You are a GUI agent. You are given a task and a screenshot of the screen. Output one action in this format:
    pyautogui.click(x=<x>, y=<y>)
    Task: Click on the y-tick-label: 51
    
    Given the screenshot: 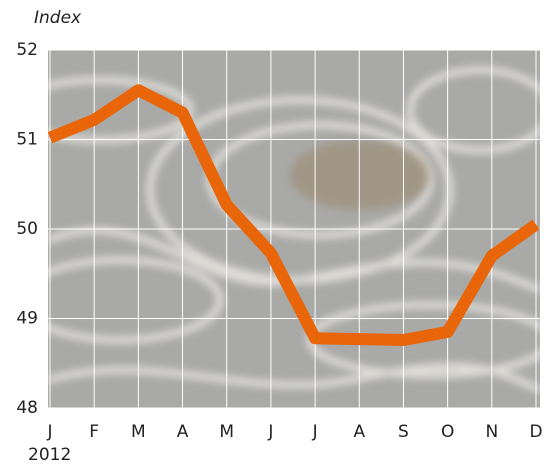 What is the action you would take?
    pyautogui.click(x=27, y=140)
    